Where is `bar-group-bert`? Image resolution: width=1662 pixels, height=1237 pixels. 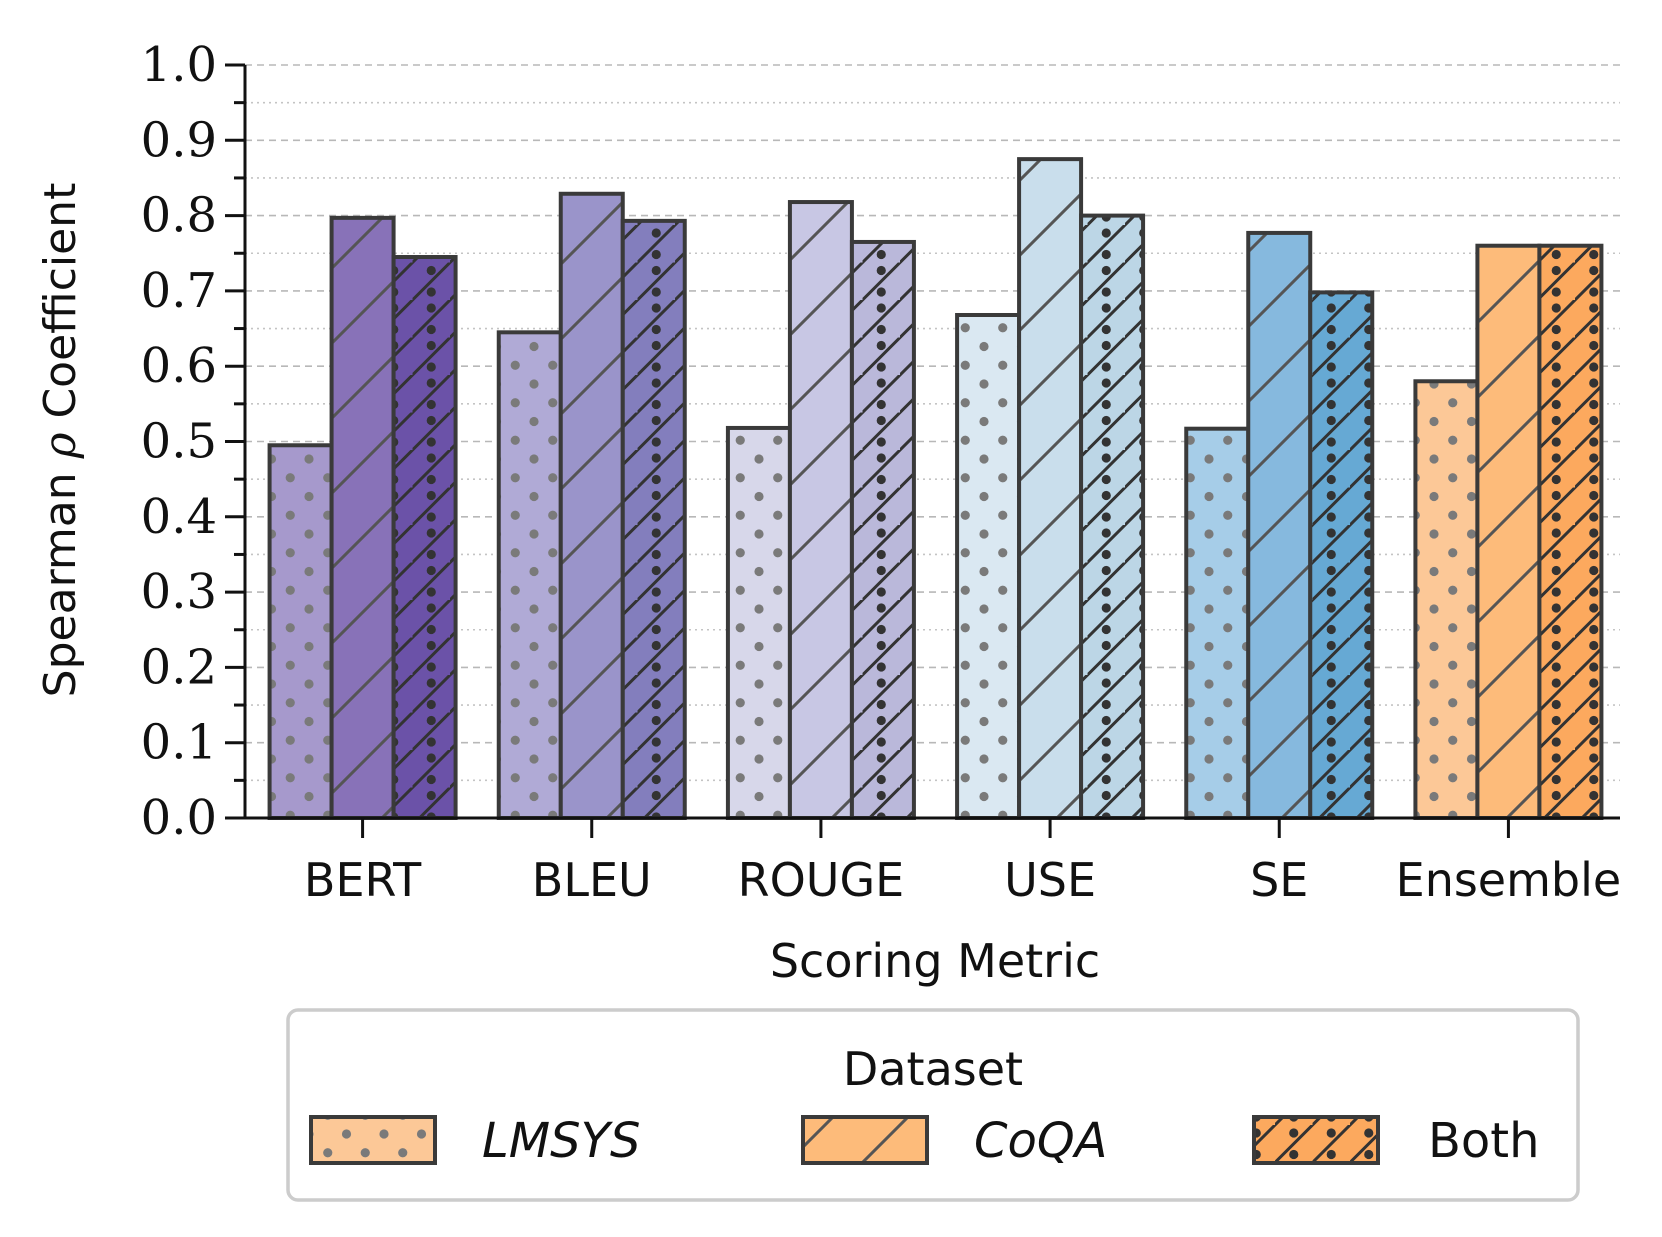
bar-group-bert is located at coordinates (362, 517).